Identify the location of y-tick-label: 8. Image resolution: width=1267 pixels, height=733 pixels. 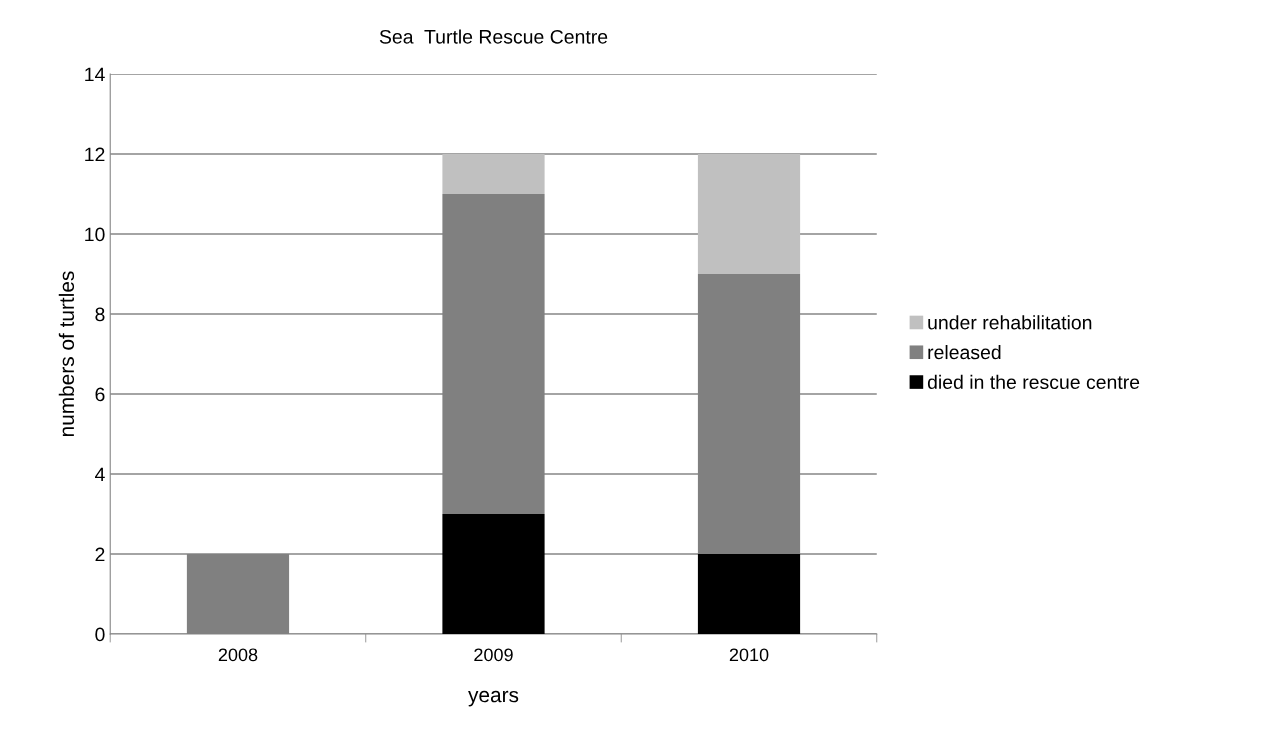
(100, 314).